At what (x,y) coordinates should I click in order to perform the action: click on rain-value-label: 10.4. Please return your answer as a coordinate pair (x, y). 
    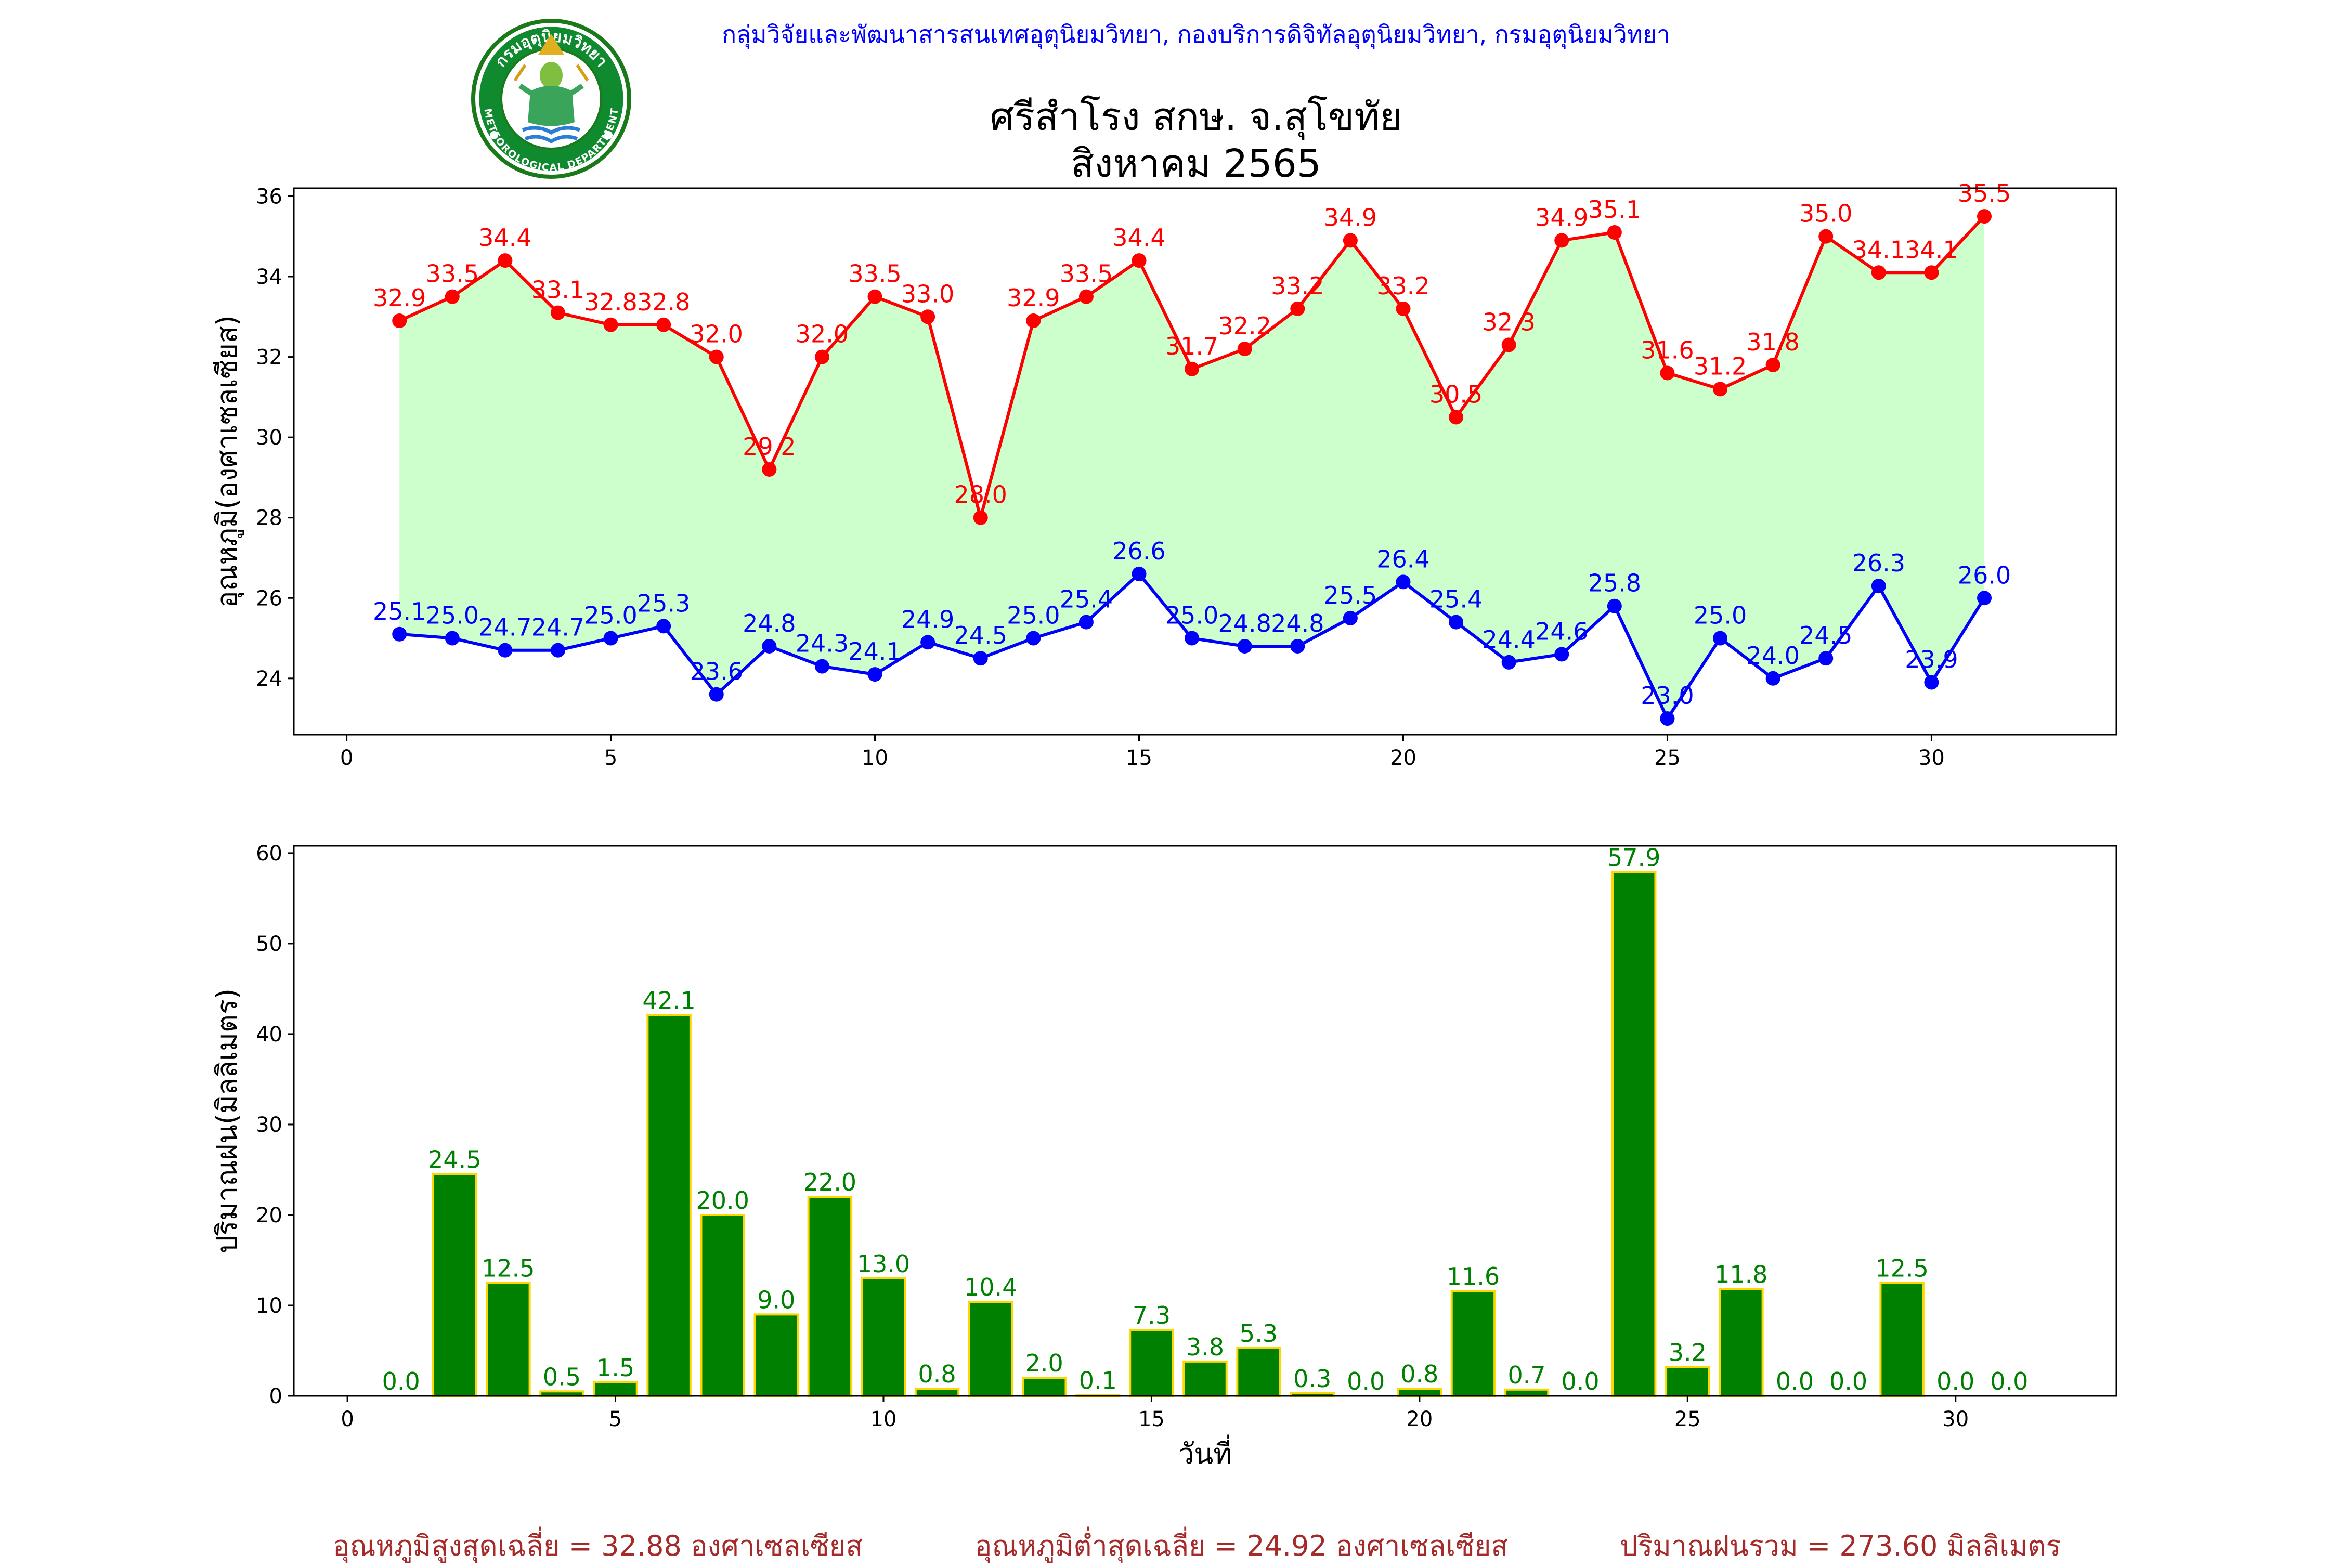
    Looking at the image, I should click on (991, 1287).